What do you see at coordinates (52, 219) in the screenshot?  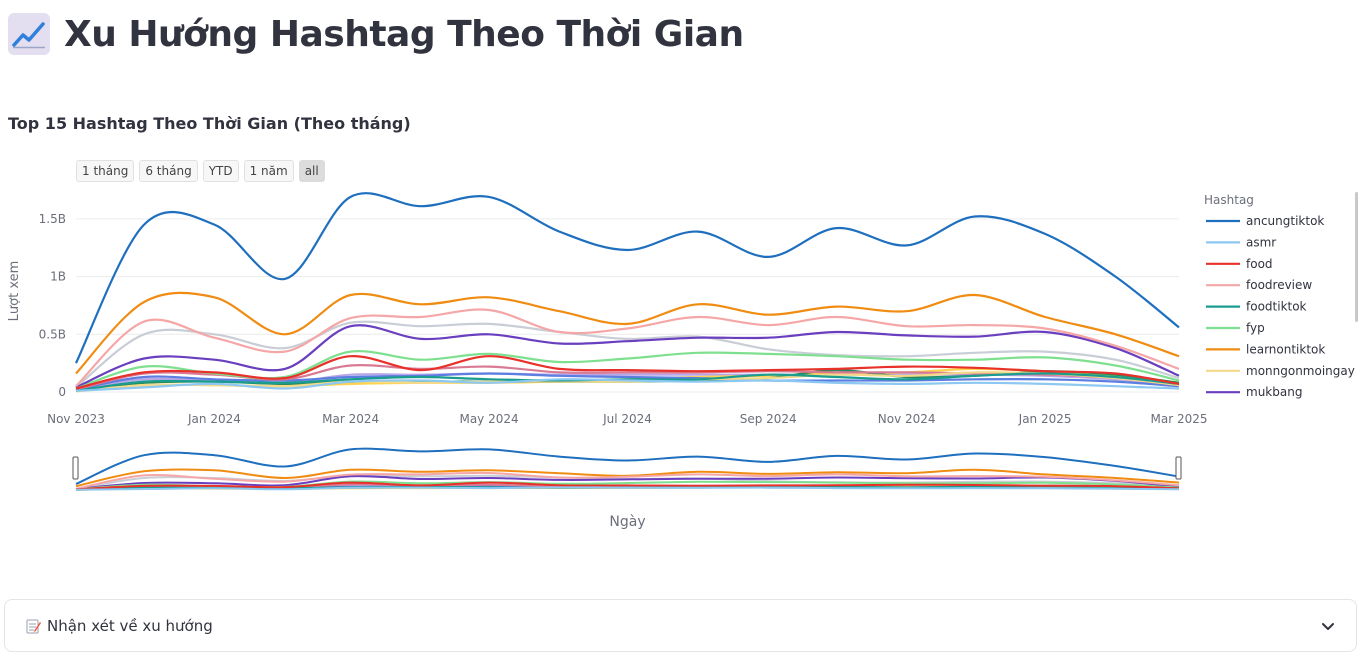 I see `y-tick-label: 1.5B` at bounding box center [52, 219].